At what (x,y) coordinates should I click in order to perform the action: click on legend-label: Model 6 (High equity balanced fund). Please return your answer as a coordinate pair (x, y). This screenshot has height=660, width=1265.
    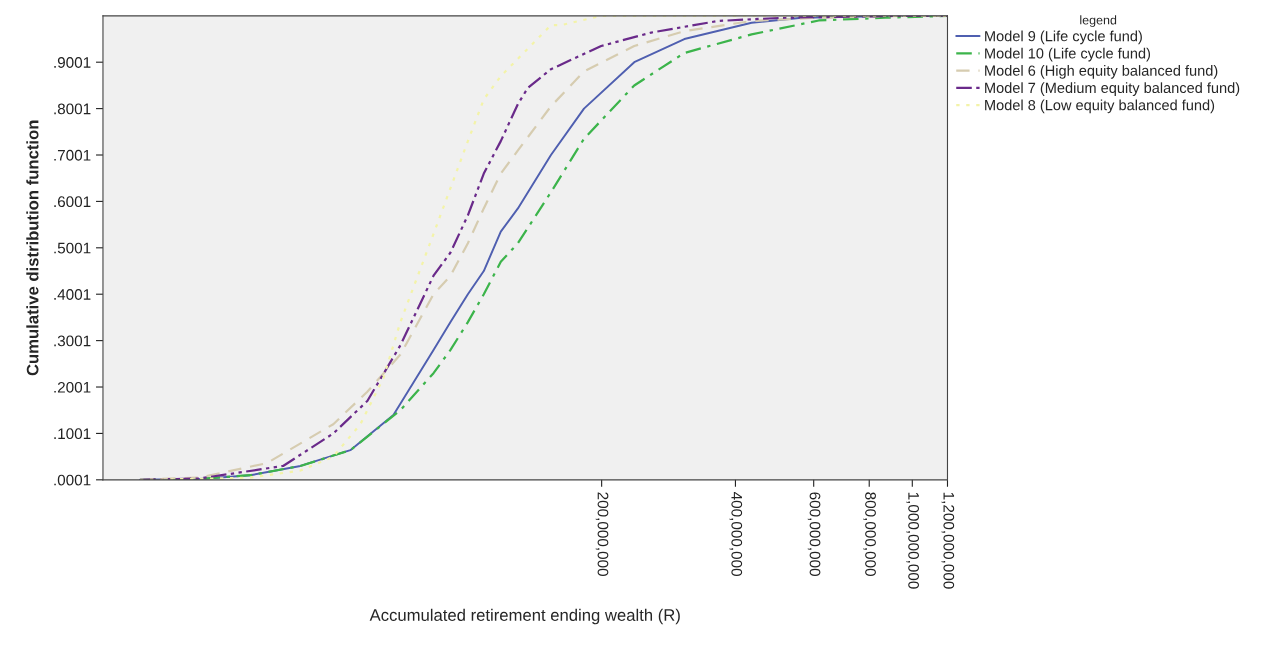
    Looking at the image, I should click on (1101, 72).